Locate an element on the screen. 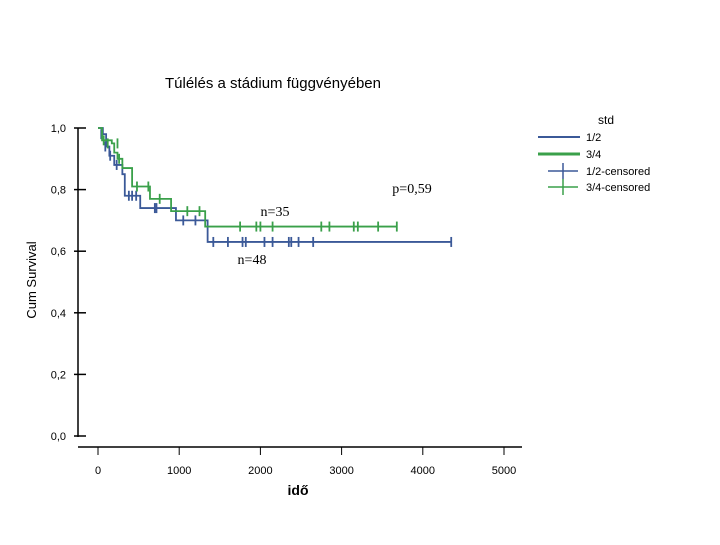 The width and height of the screenshot is (720, 545). legend-label-group34: 3/4 is located at coordinates (593, 155).